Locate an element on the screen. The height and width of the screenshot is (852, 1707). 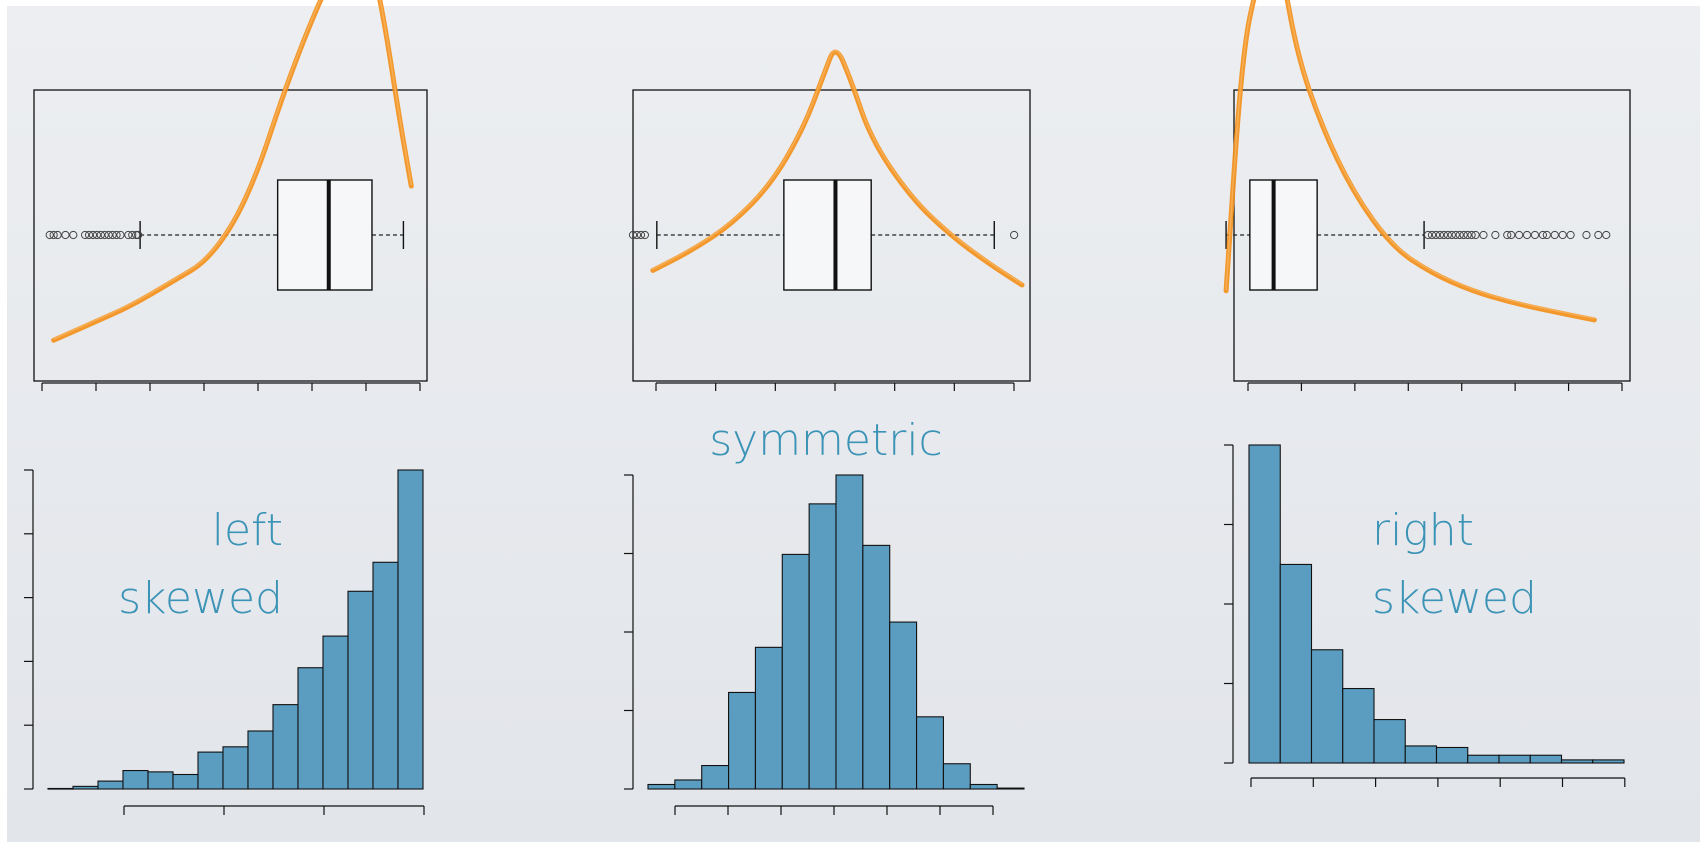
histogram-panel-center is located at coordinates (824, 644).